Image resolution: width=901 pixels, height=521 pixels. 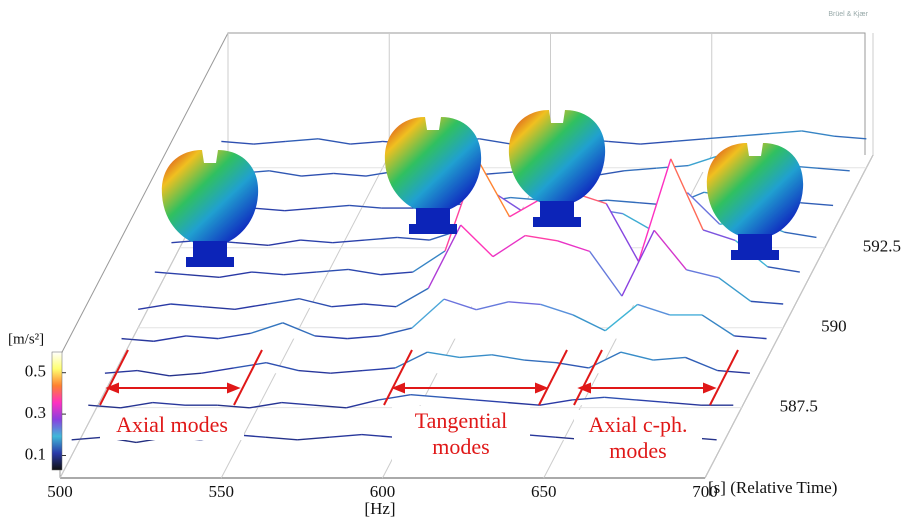 What do you see at coordinates (26, 339) in the screenshot?
I see `colorbar-label: [m/s²]` at bounding box center [26, 339].